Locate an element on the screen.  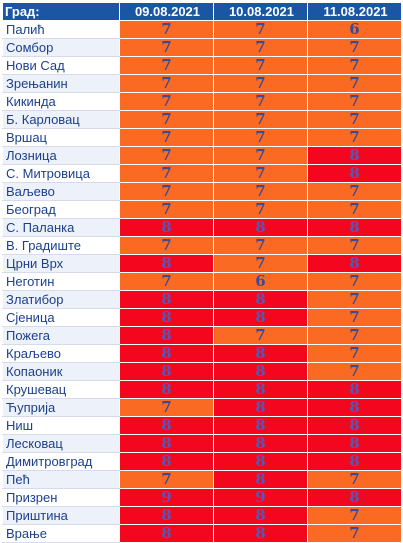
city-name: Врање is located at coordinates (61, 533).